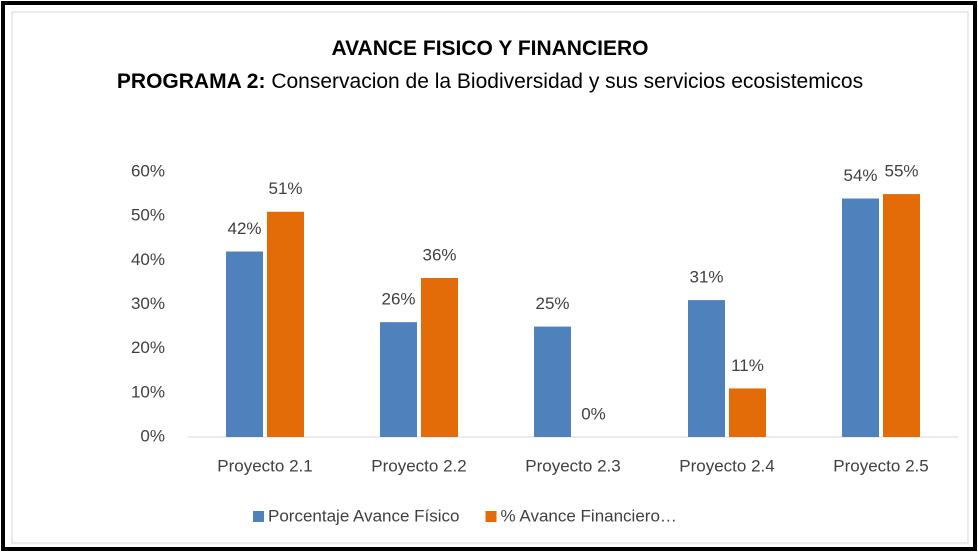  I want to click on y-tick-label: 60%, so click(148, 170).